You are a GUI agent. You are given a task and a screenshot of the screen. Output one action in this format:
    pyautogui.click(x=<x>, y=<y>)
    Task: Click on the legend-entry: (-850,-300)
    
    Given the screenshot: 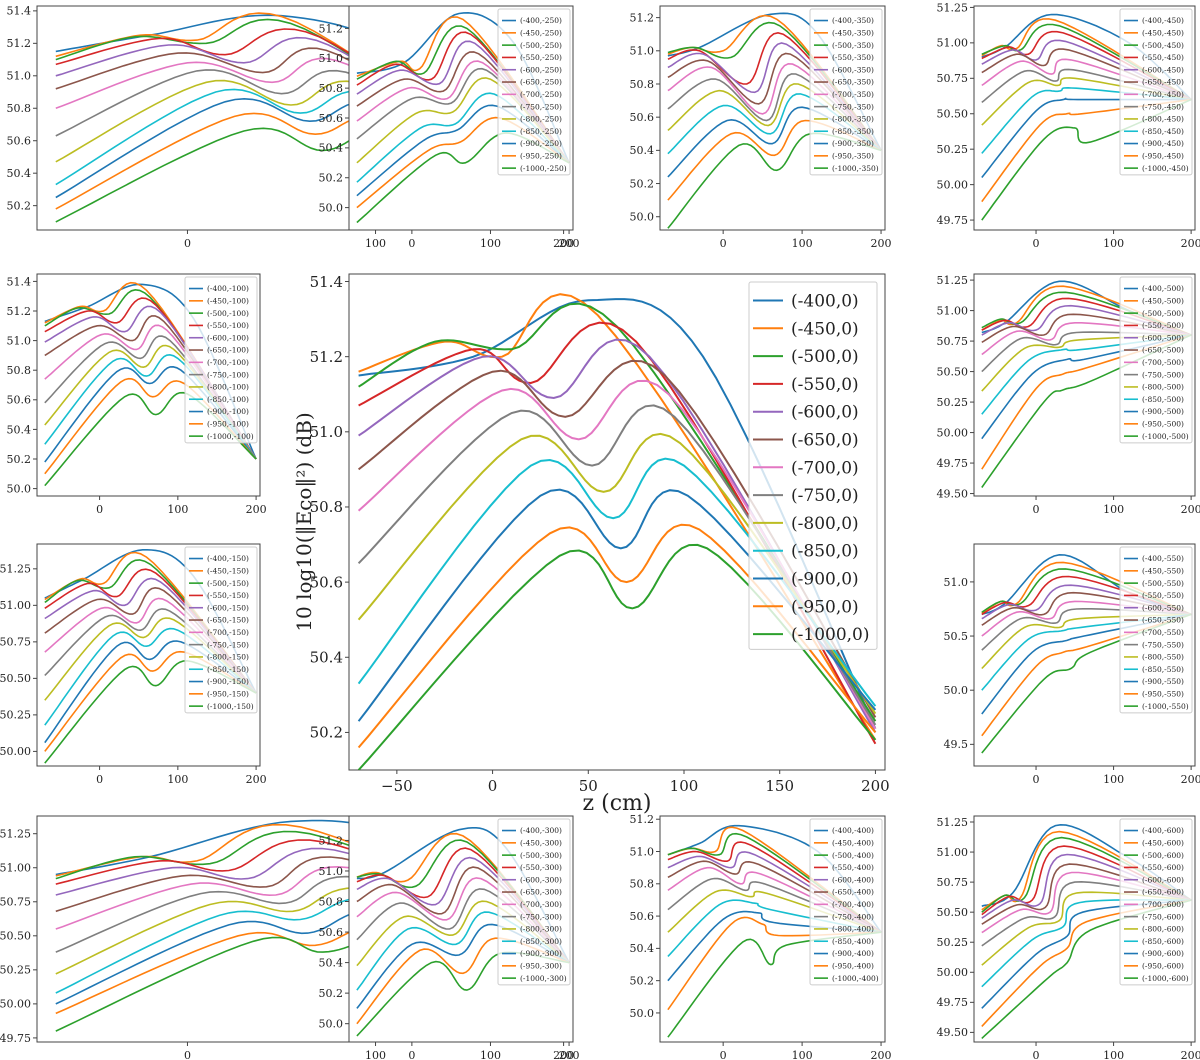 What is the action you would take?
    pyautogui.click(x=541, y=941)
    